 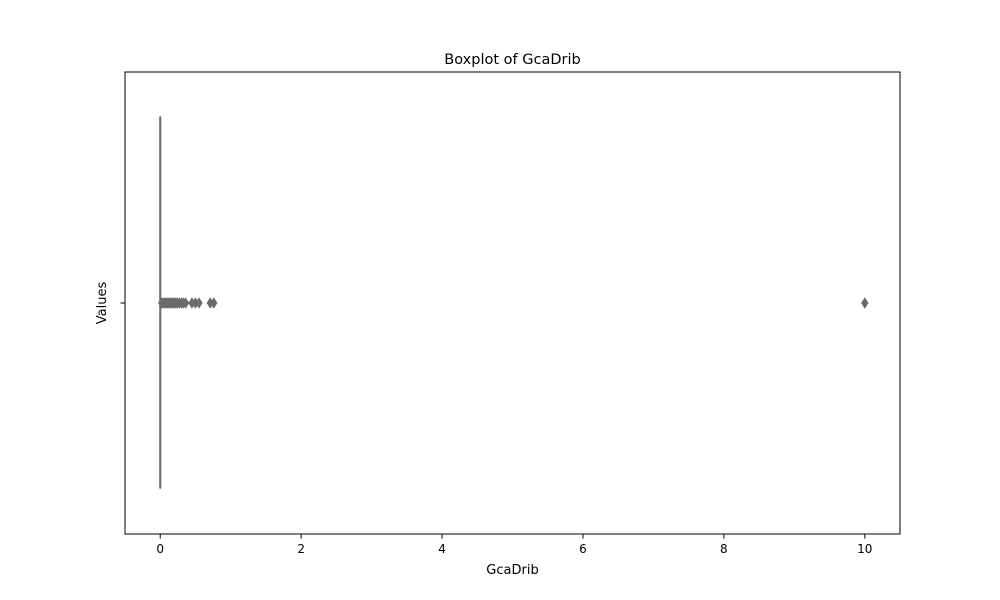 What do you see at coordinates (160, 549) in the screenshot?
I see `x-tick-label: 0` at bounding box center [160, 549].